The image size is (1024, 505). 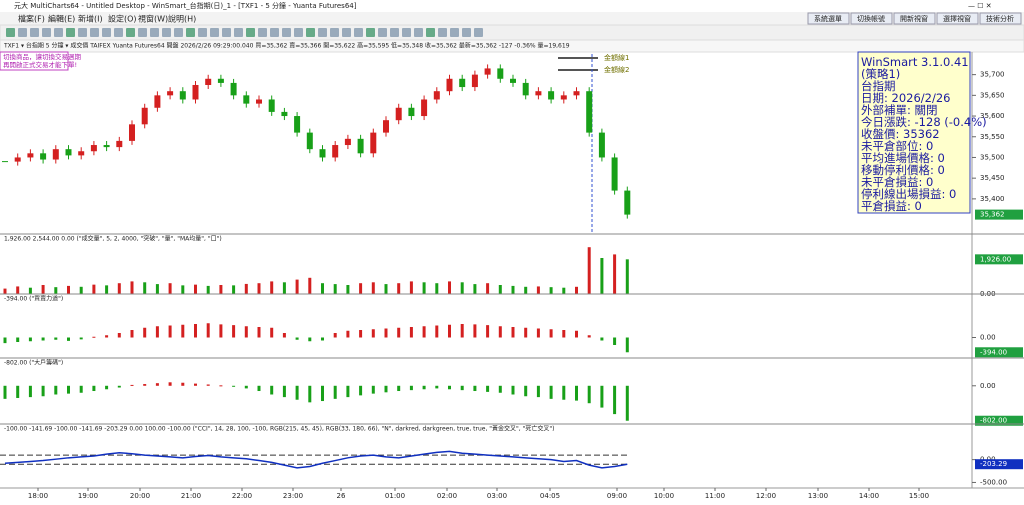 I want to click on last-value-label: -802.00, so click(x=993, y=421).